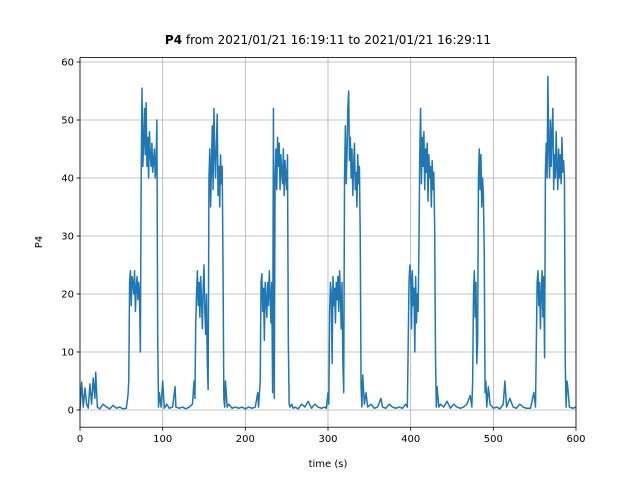  Describe the element at coordinates (67, 121) in the screenshot. I see `y-tick-label: 50` at that location.